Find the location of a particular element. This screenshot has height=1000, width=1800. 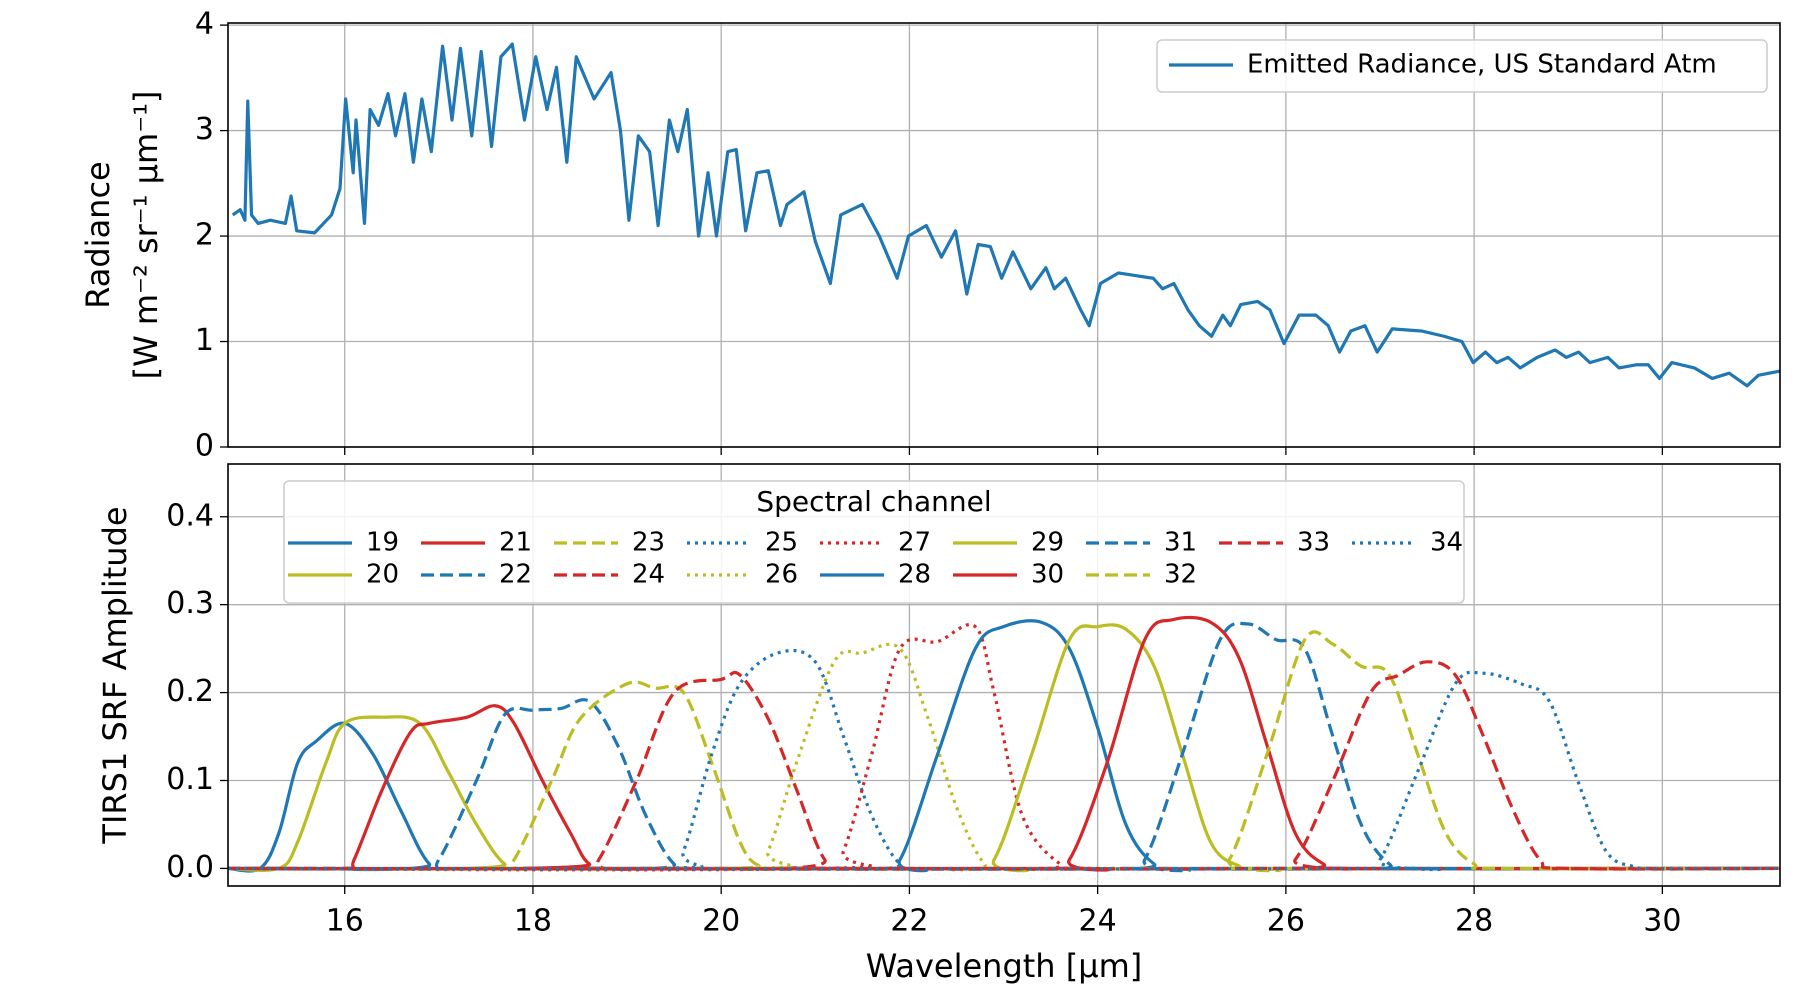

y-tick-label: 3 is located at coordinates (204, 129).